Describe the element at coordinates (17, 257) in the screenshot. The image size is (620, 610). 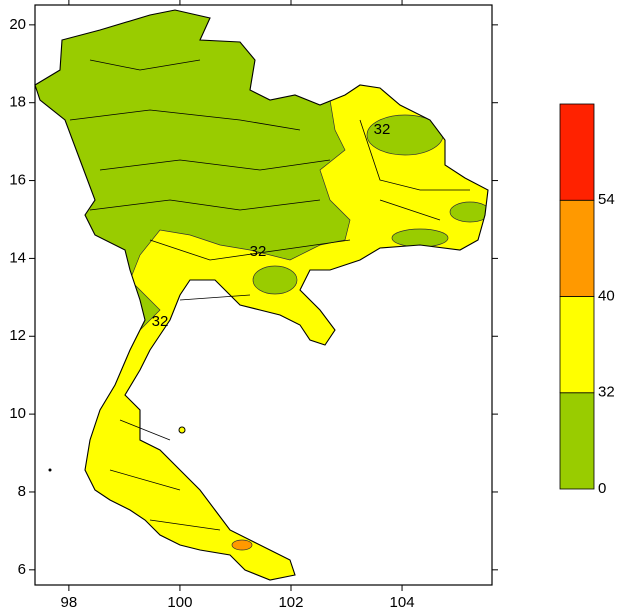
I see `y-tick-label: 14` at that location.